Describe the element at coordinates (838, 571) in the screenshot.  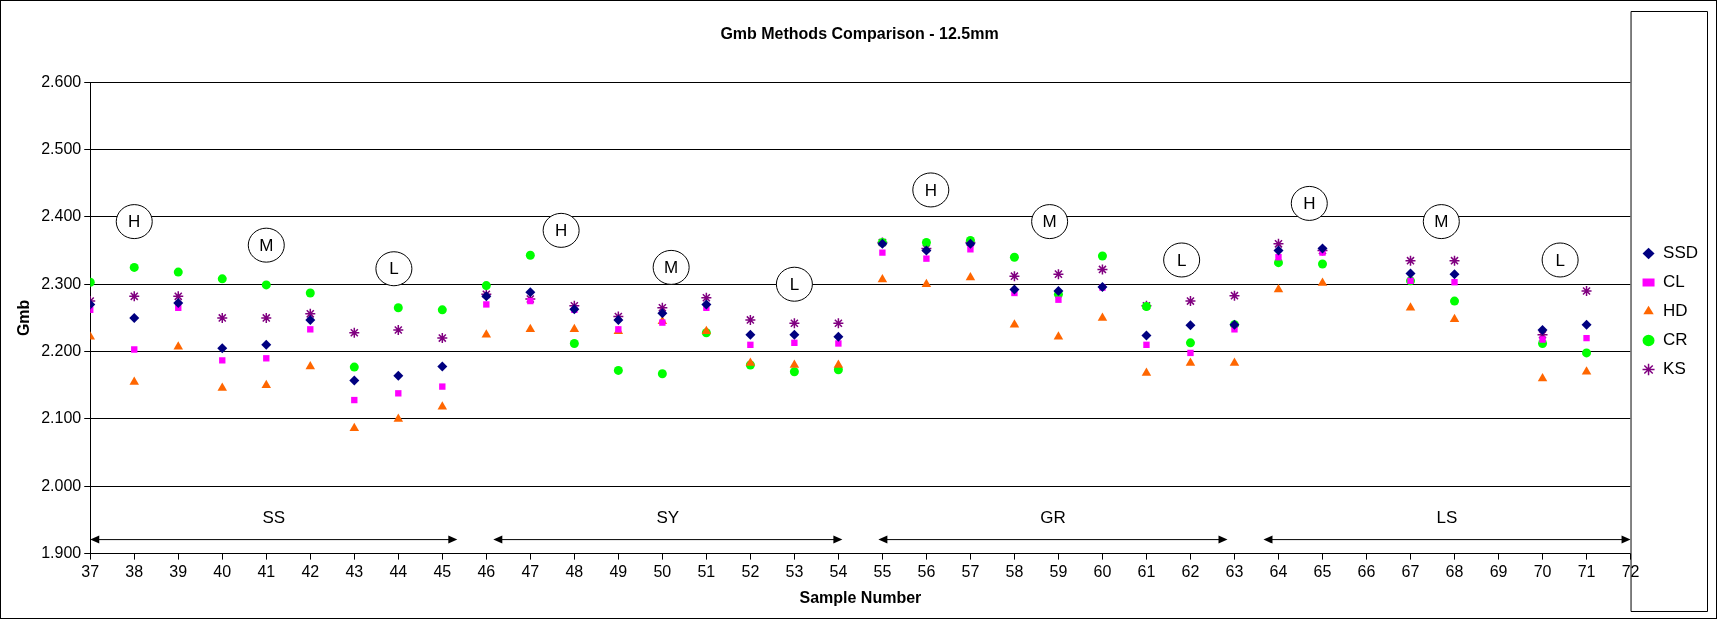
I see `x-tick-label: 54` at that location.